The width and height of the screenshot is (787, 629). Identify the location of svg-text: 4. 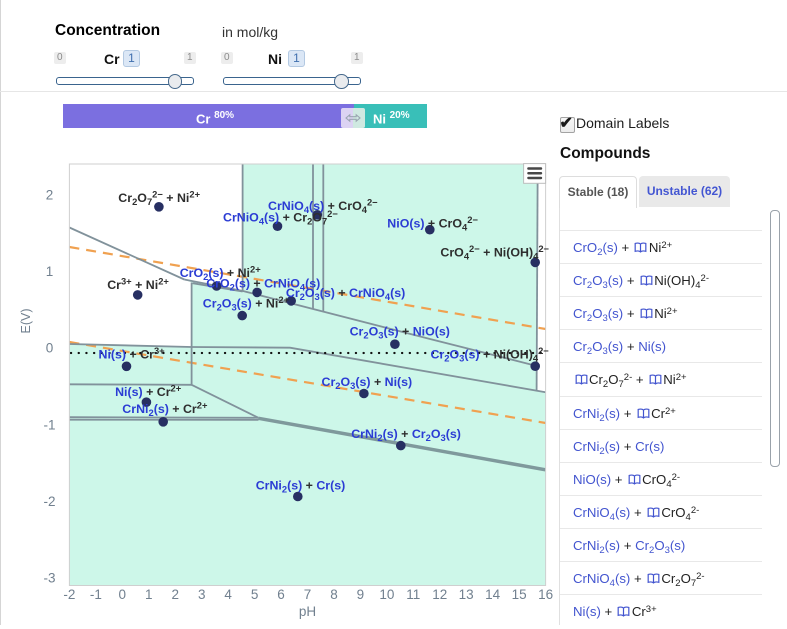
(228, 594).